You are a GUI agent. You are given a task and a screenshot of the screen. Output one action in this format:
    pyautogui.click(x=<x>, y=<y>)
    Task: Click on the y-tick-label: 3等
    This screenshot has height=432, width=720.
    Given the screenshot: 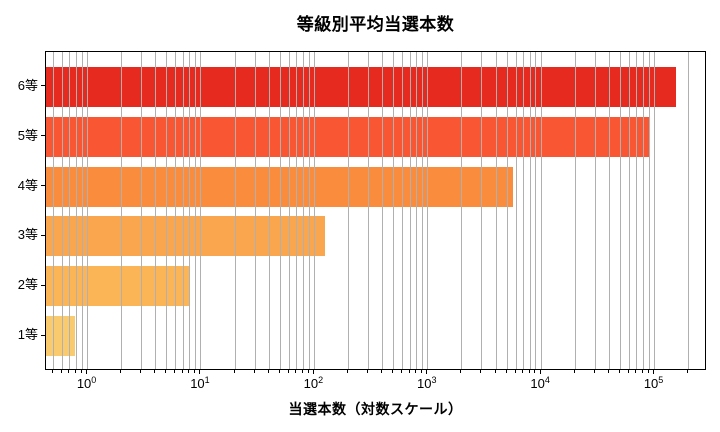 What is the action you would take?
    pyautogui.click(x=27, y=235)
    